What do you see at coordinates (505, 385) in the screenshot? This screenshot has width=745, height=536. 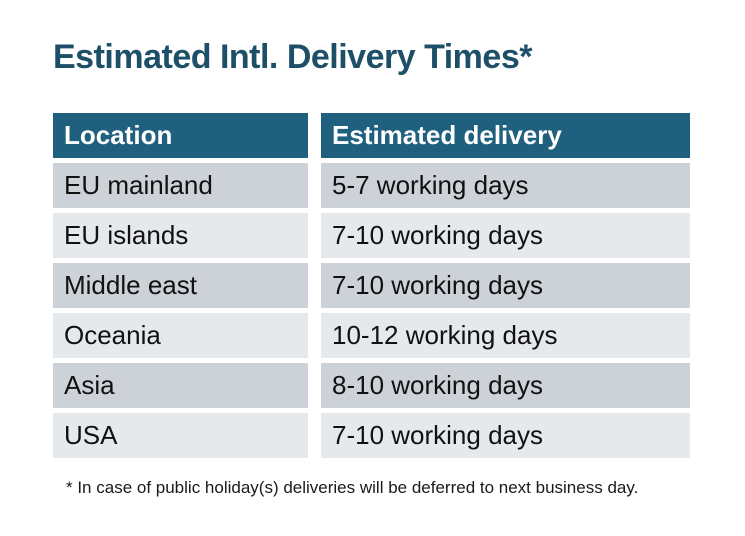 I see `table-cell-delivery: 8-10 working days` at bounding box center [505, 385].